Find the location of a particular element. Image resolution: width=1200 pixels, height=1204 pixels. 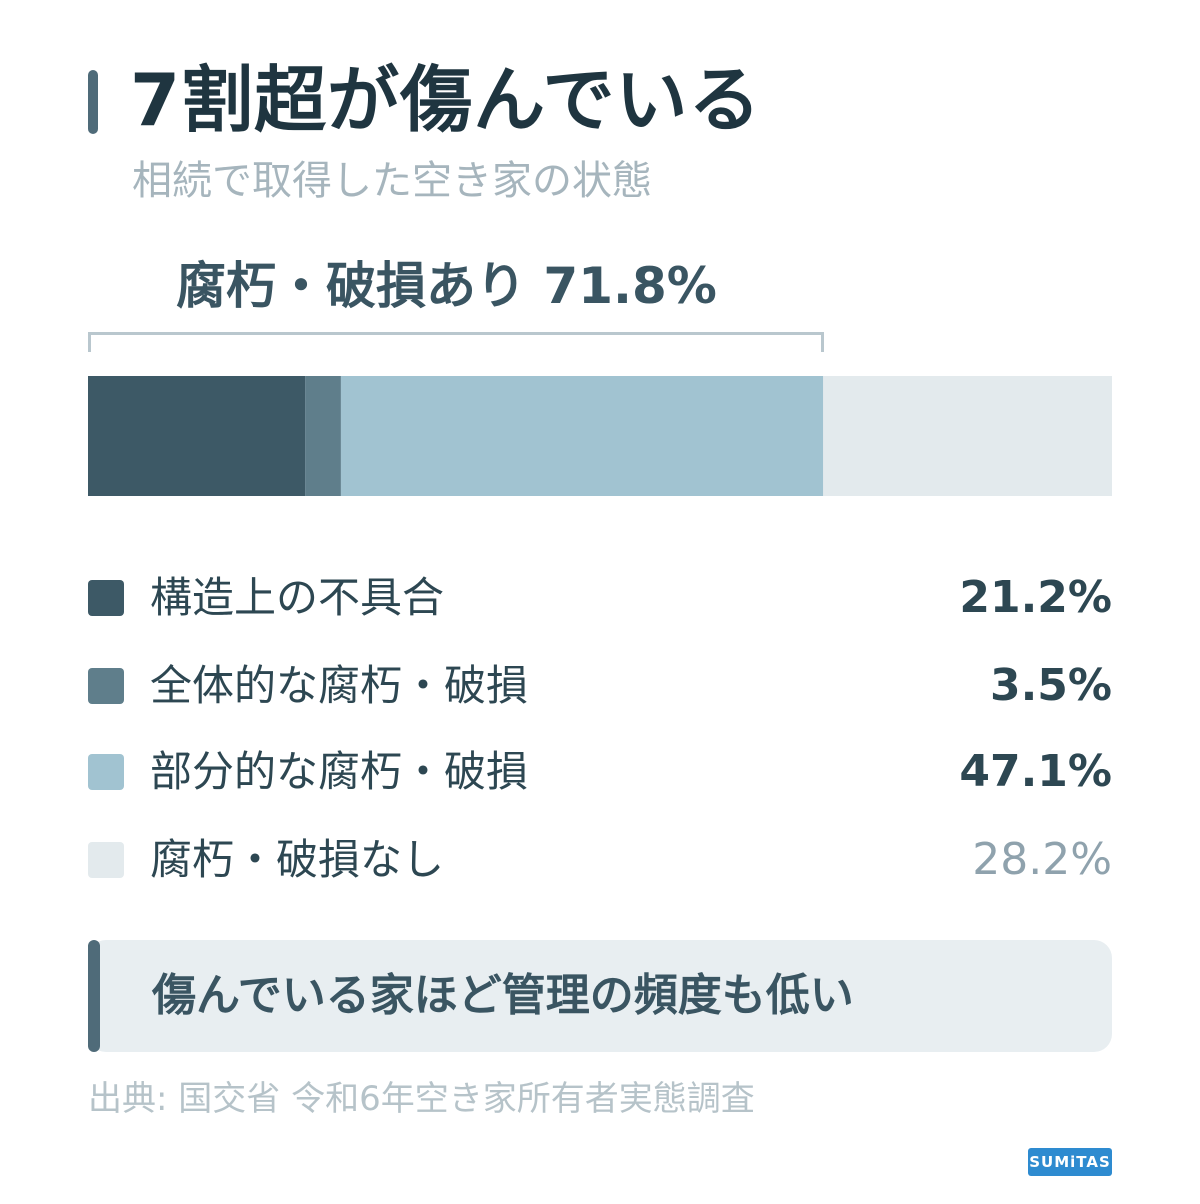

stacked-bar is located at coordinates (600, 436).